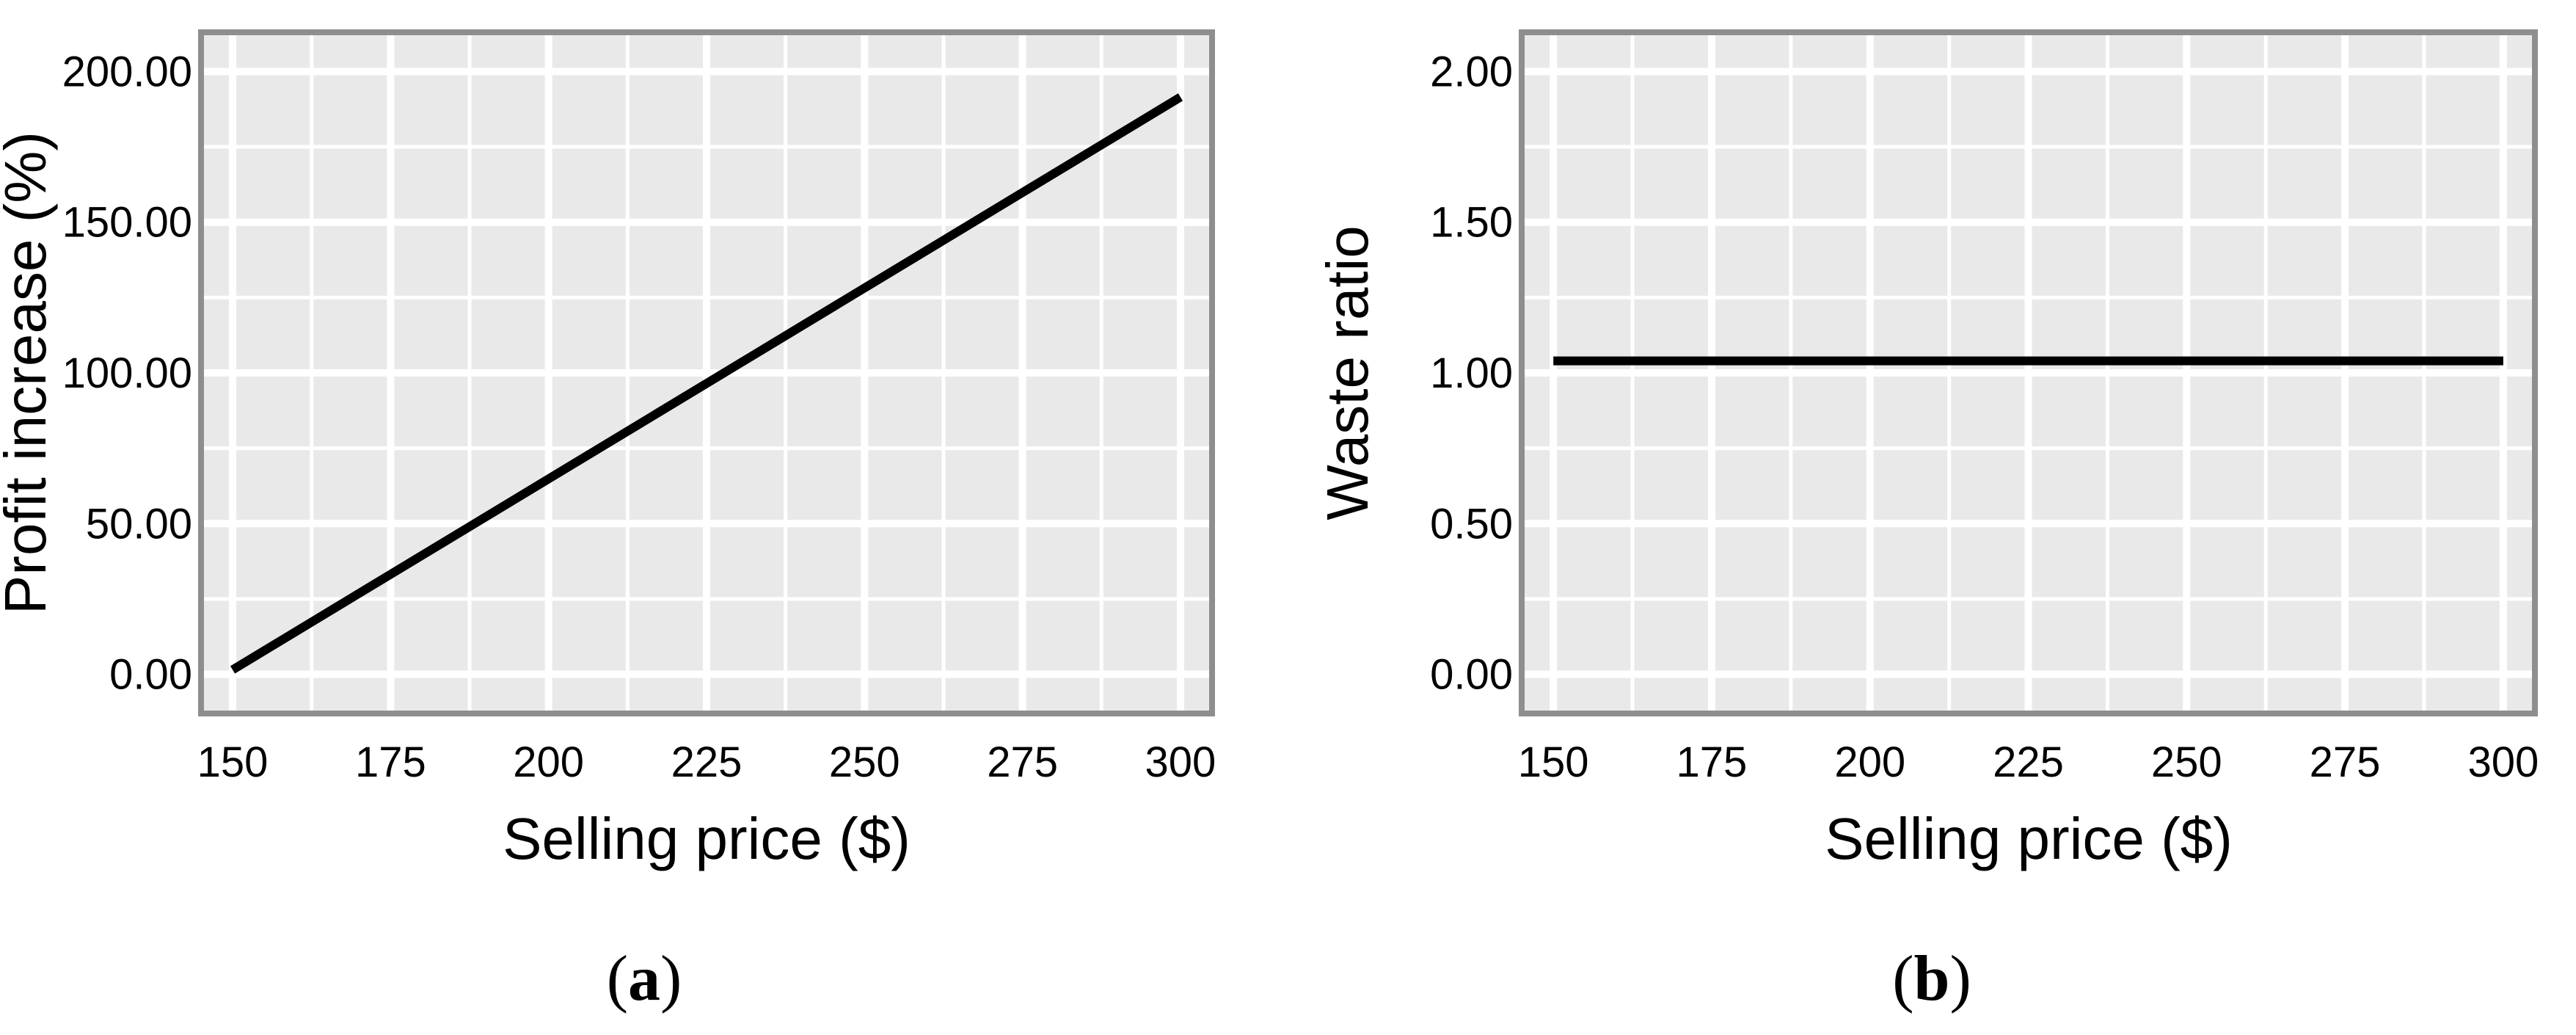  What do you see at coordinates (1348, 372) in the screenshot?
I see `y-axis-title-waste-ratio: Waste ratio` at bounding box center [1348, 372].